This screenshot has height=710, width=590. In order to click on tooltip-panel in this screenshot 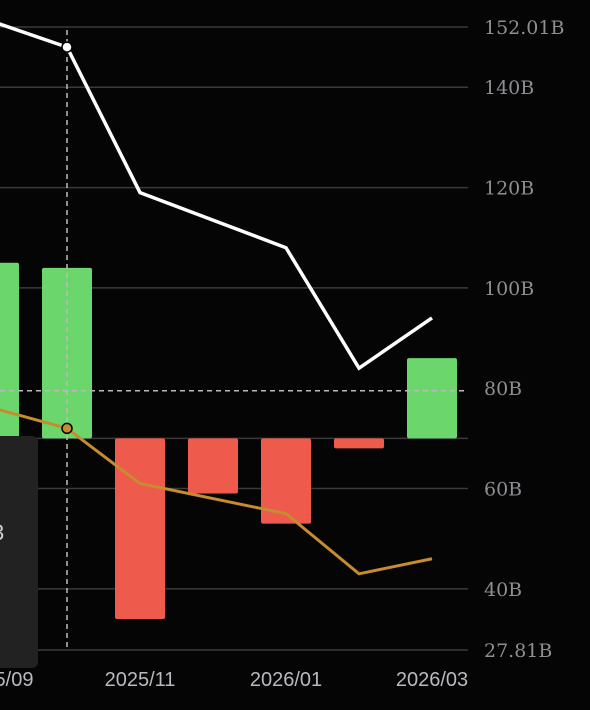, I will do `click(19, 552)`.